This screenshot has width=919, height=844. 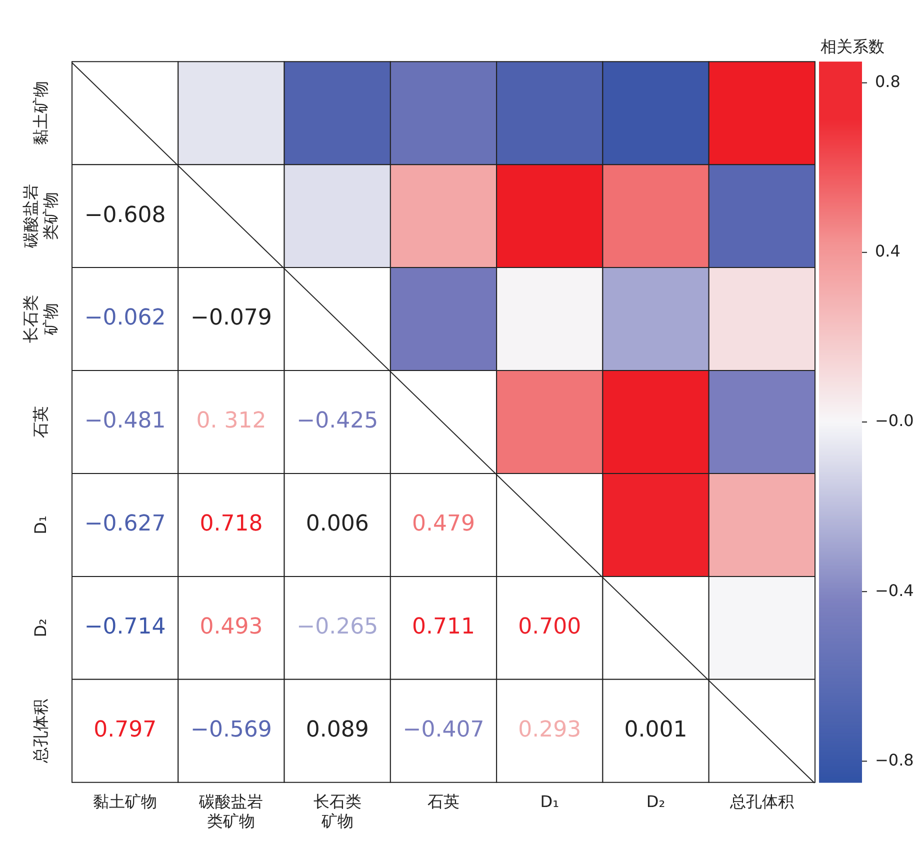 I want to click on x-tick-label: 长石类矿物, so click(x=337, y=811).